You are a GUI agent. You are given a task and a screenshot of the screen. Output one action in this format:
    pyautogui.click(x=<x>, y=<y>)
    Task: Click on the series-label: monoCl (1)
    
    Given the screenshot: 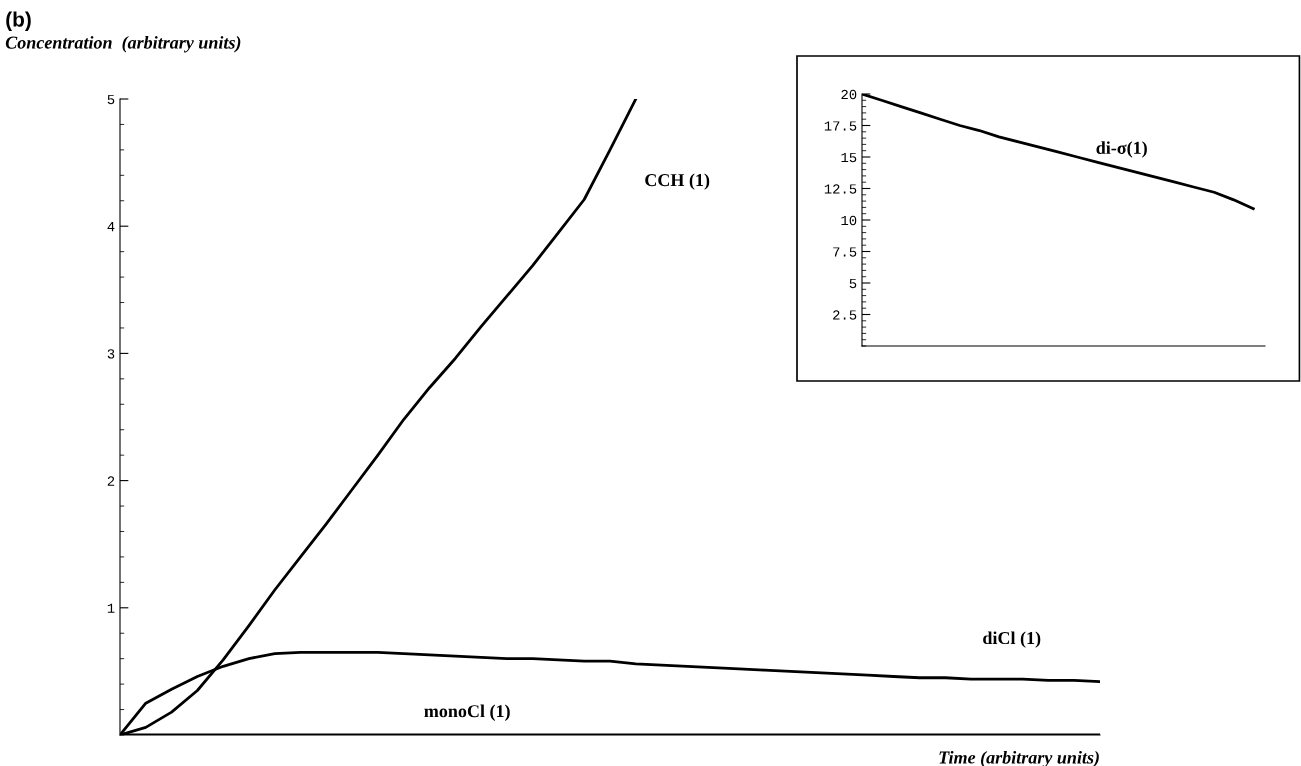 What is the action you would take?
    pyautogui.click(x=467, y=712)
    